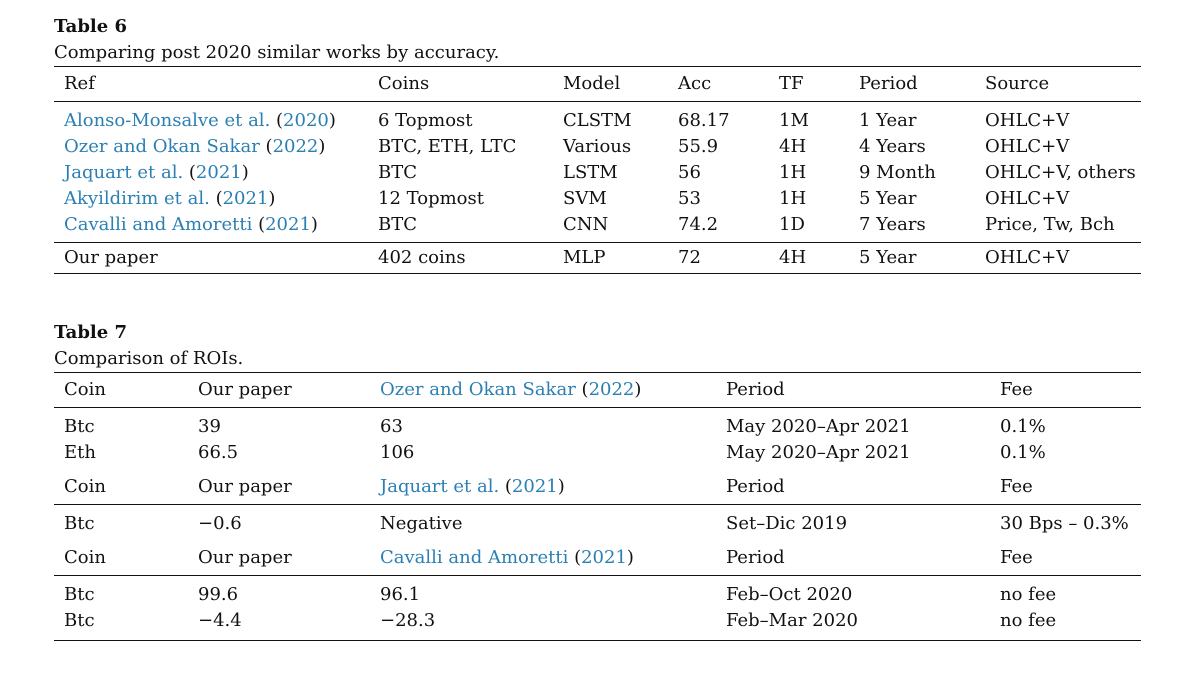 This screenshot has height=673, width=1198. What do you see at coordinates (421, 523) in the screenshot?
I see `cell-reference: Negative` at bounding box center [421, 523].